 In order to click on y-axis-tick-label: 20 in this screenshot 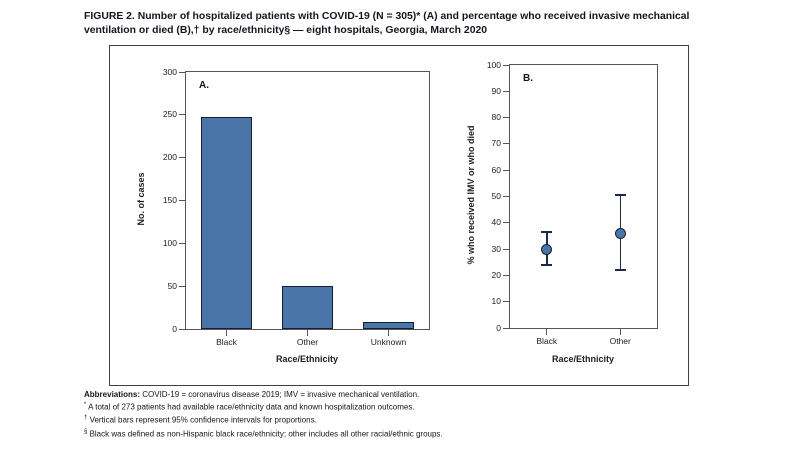, I will do `click(496, 274)`.